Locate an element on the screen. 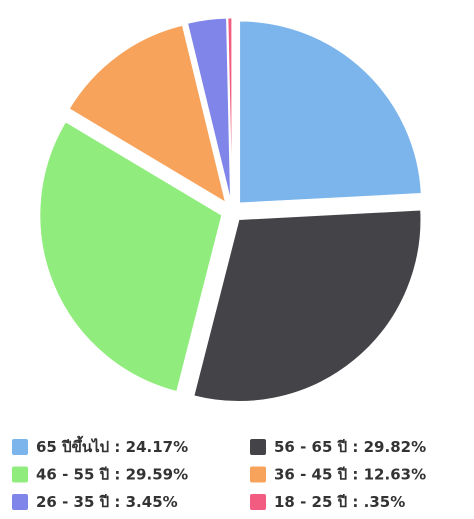  legend-label: 18 - 25 ปี : .35% is located at coordinates (339, 502).